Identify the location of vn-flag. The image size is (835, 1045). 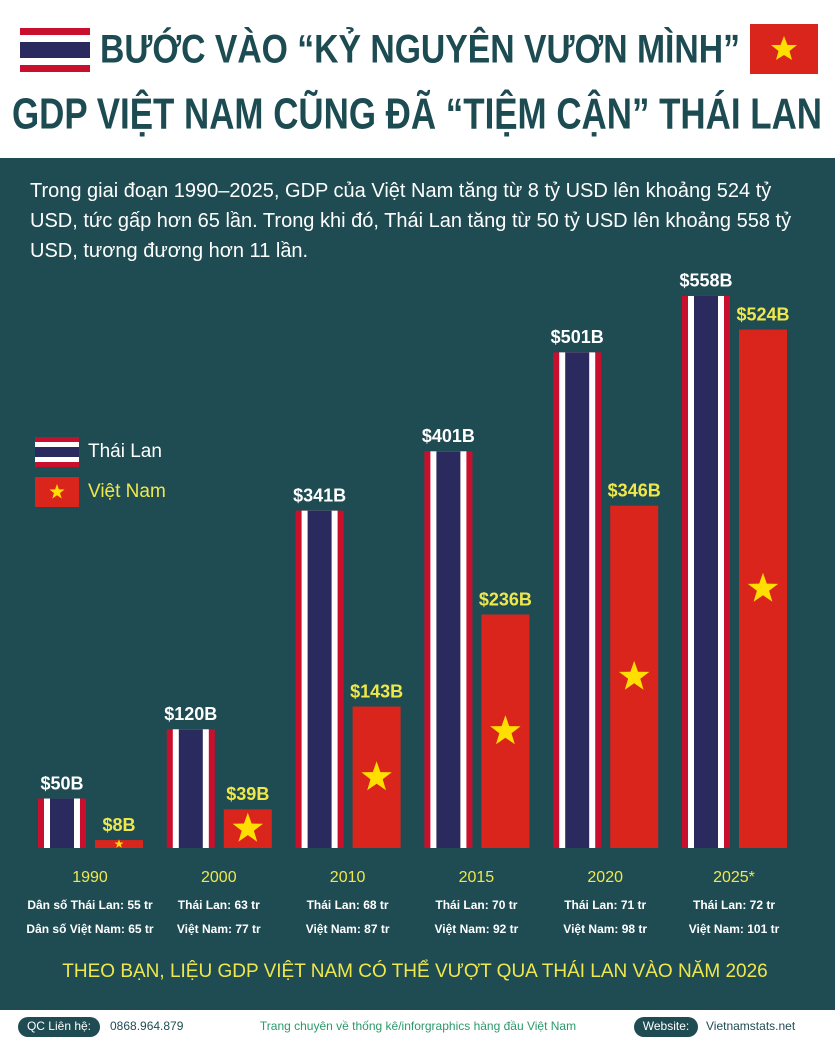
(784, 49).